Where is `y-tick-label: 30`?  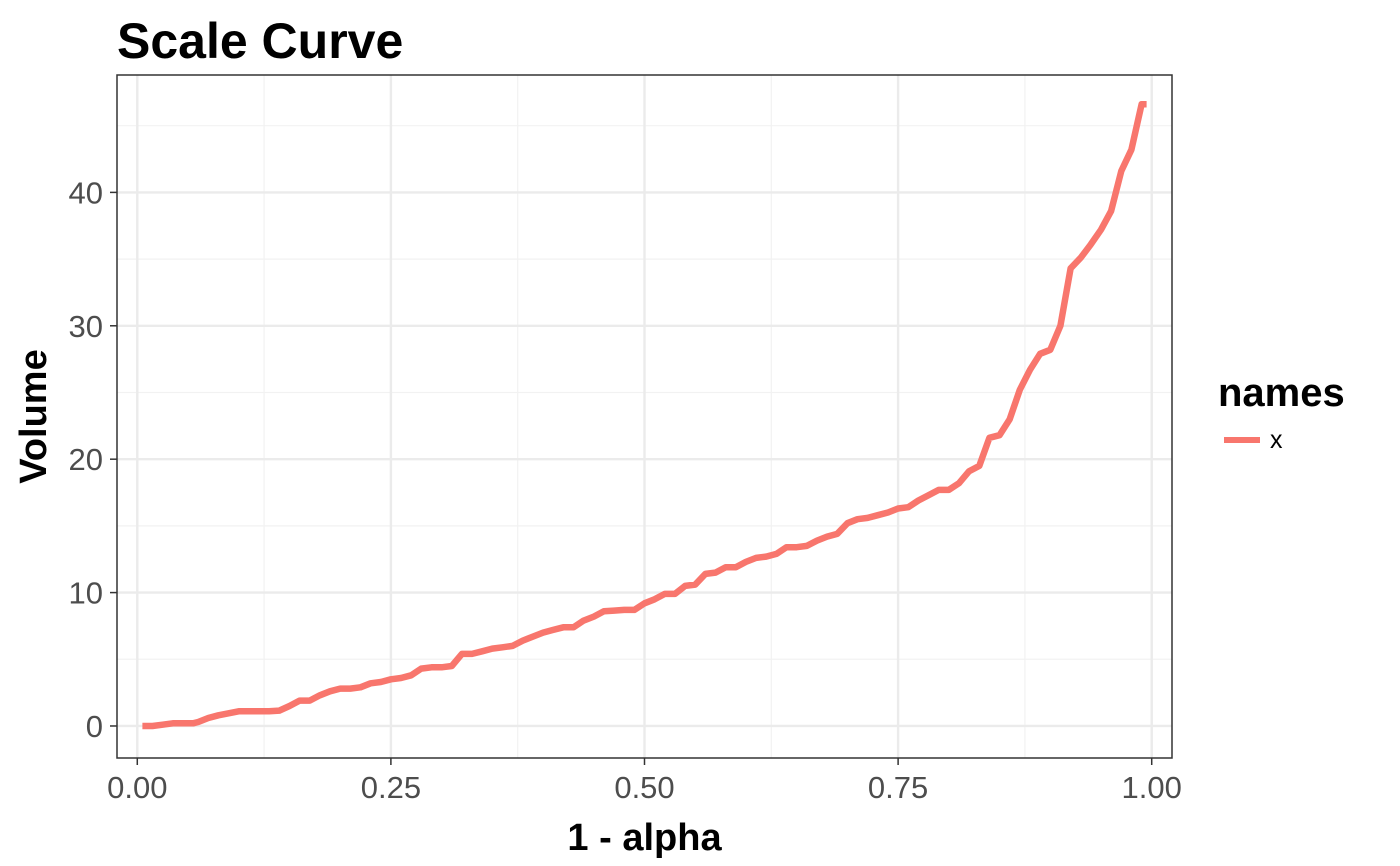 y-tick-label: 30 is located at coordinates (86, 326).